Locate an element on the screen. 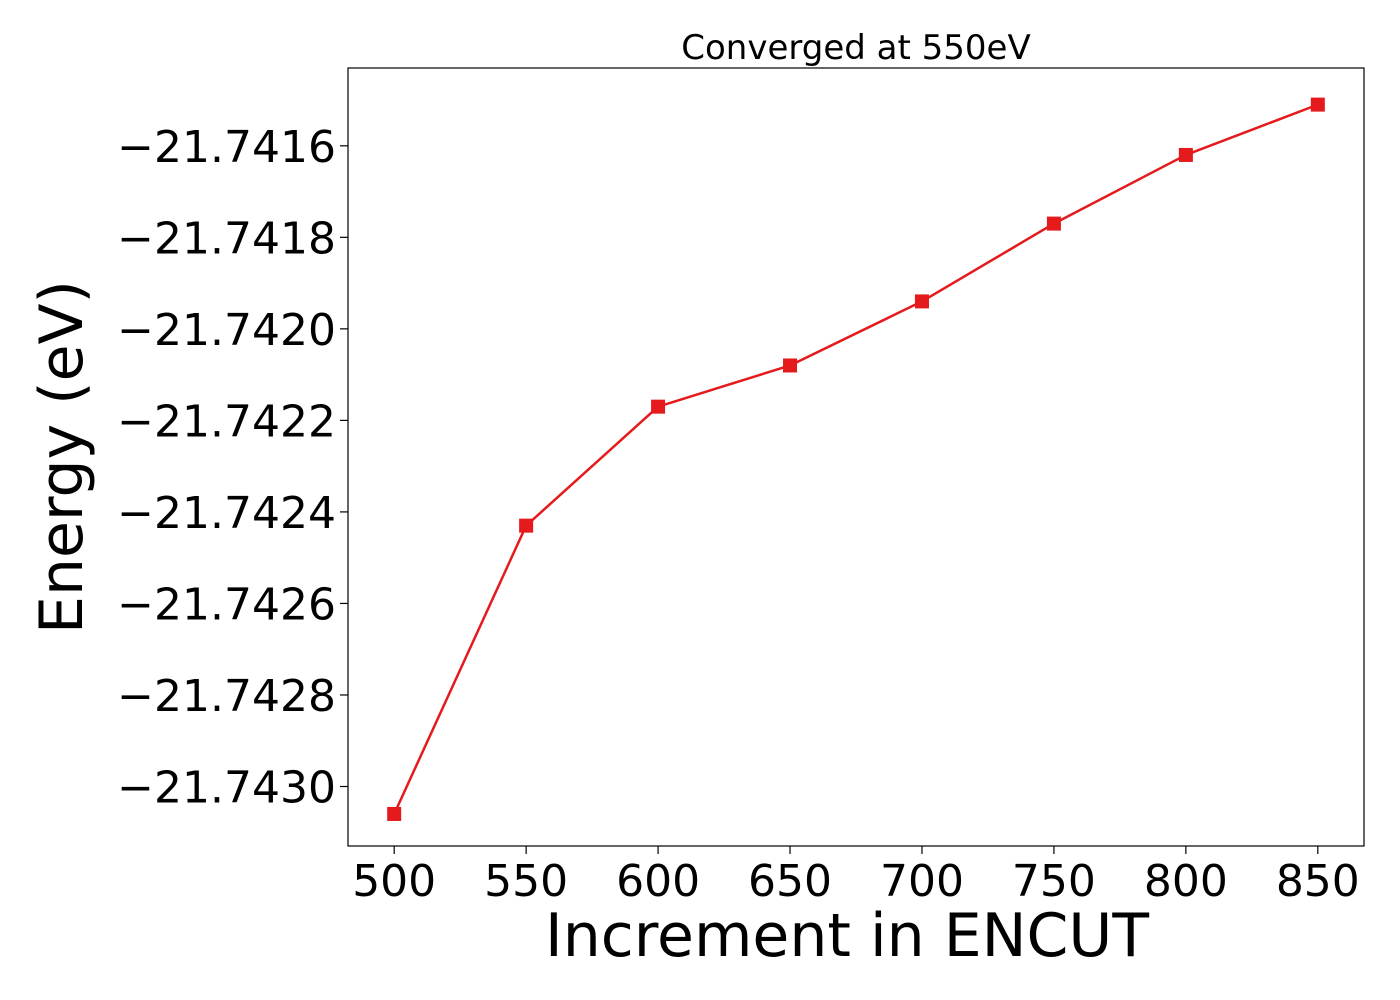 Image resolution: width=1400 pixels, height=1000 pixels. y-tick-label: −21.7418 is located at coordinates (226, 238).